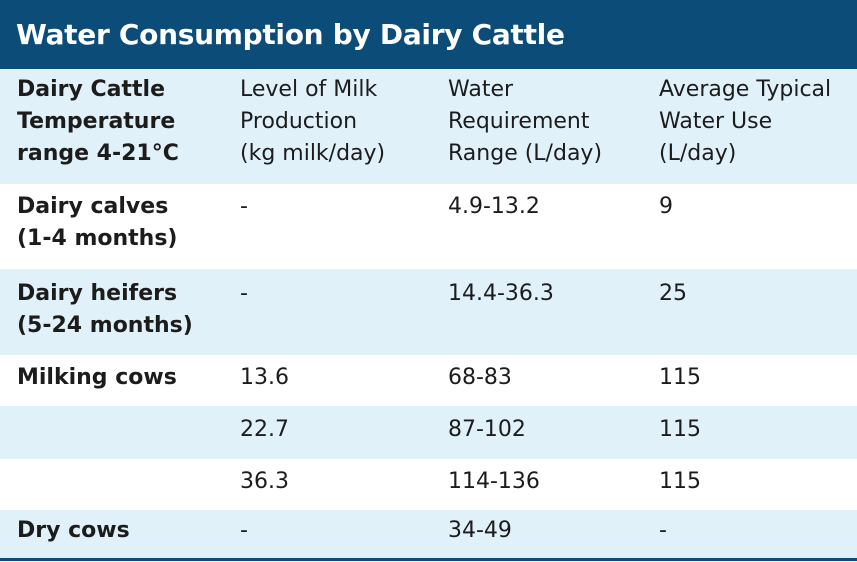  Describe the element at coordinates (98, 121) in the screenshot. I see `column-header-cattle-type: Dairy Cattle Temperature range 4-21°C` at that location.